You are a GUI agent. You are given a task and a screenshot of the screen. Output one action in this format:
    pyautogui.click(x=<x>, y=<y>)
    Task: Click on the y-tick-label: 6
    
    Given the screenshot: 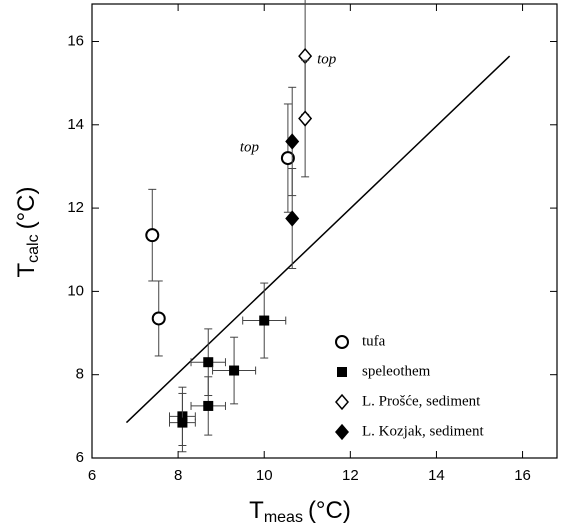 What is the action you would take?
    pyautogui.click(x=80, y=457)
    